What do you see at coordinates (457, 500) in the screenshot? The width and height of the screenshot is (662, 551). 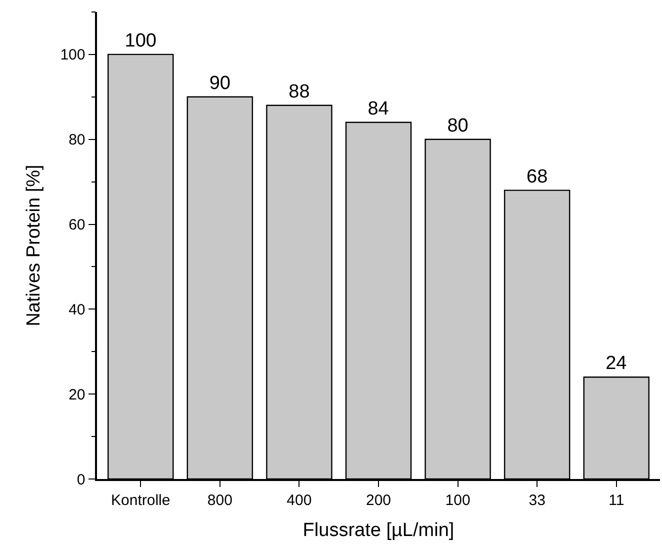 I see `x-tick-label: 100` at bounding box center [457, 500].